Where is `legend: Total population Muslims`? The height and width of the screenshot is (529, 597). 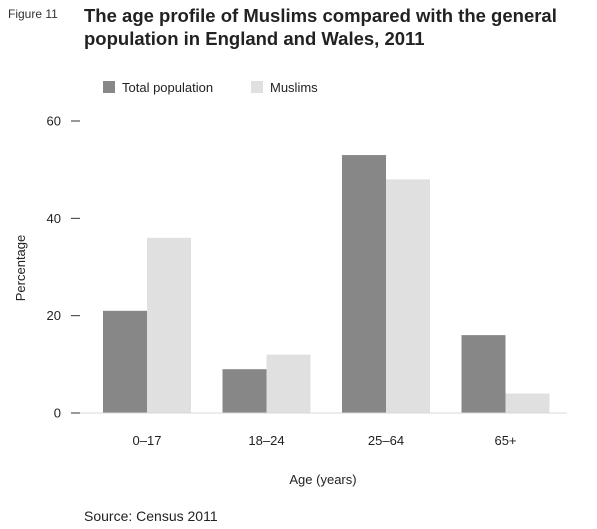 legend: Total population Muslims is located at coordinates (210, 87).